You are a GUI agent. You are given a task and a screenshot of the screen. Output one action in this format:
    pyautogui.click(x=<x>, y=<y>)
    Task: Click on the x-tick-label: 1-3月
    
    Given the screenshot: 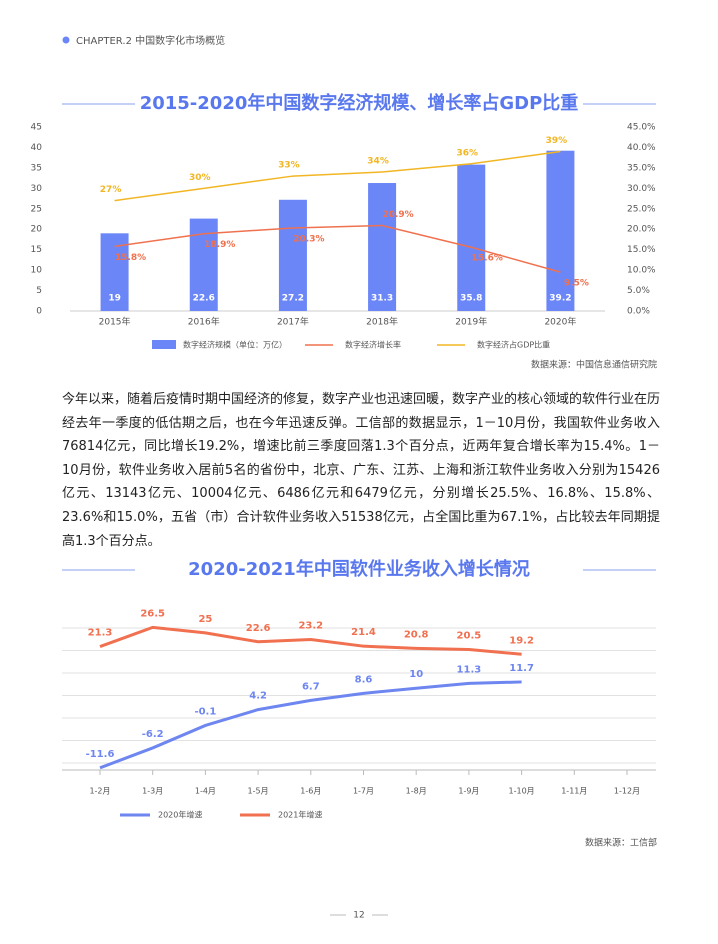 What is the action you would take?
    pyautogui.click(x=152, y=791)
    